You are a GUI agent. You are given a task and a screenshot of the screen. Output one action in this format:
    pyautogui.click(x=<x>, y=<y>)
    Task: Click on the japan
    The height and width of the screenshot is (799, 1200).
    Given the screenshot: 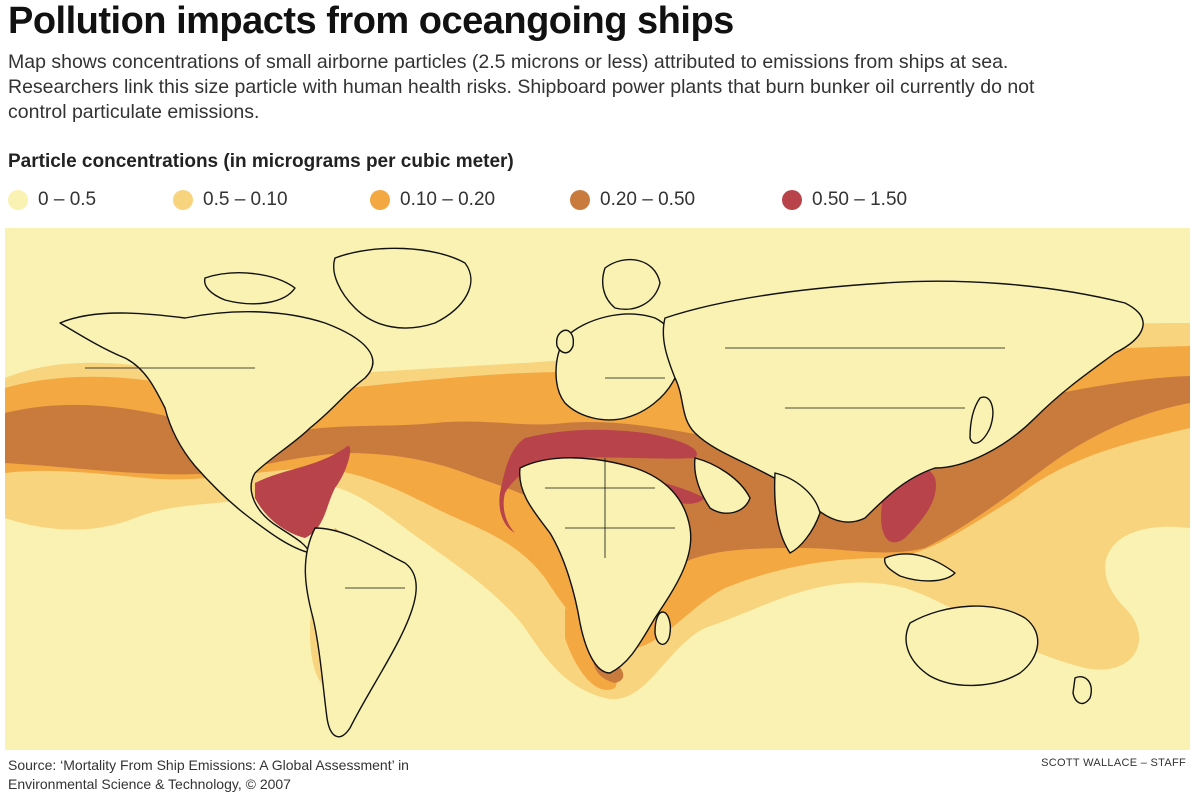 What is the action you would take?
    pyautogui.click(x=981, y=420)
    